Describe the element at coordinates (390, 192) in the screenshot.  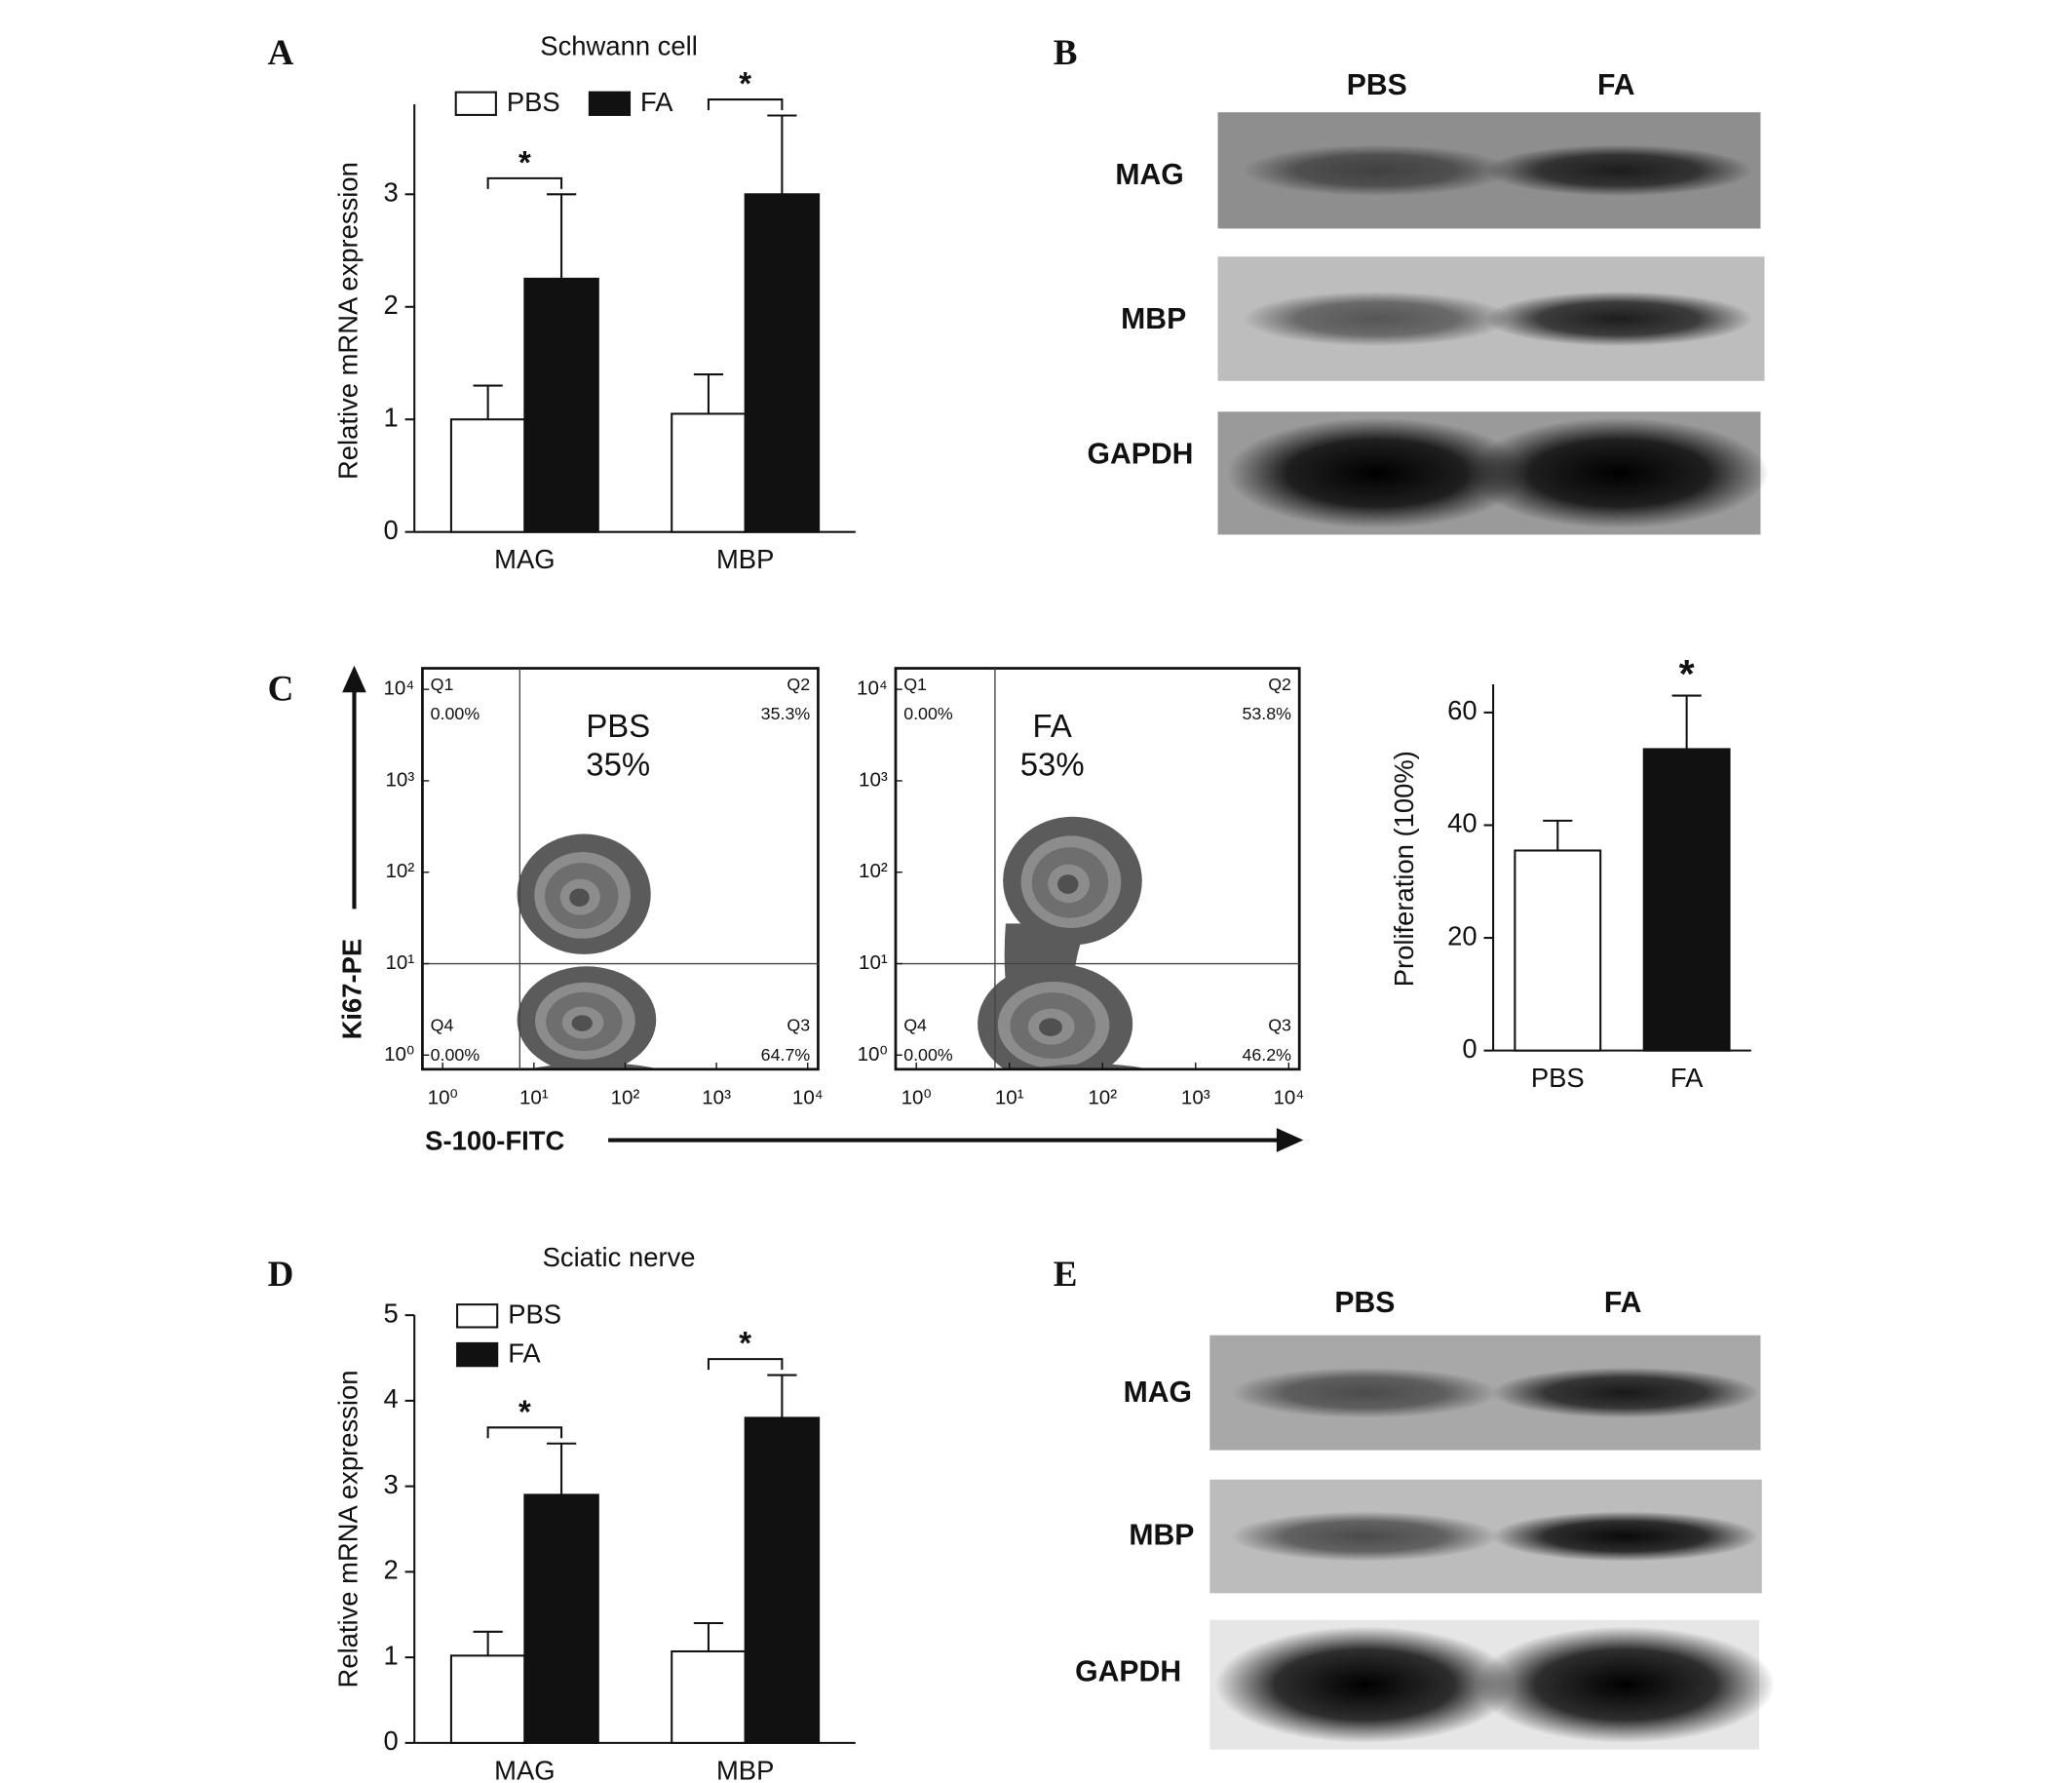
I see `y-tick-label: 3` at that location.